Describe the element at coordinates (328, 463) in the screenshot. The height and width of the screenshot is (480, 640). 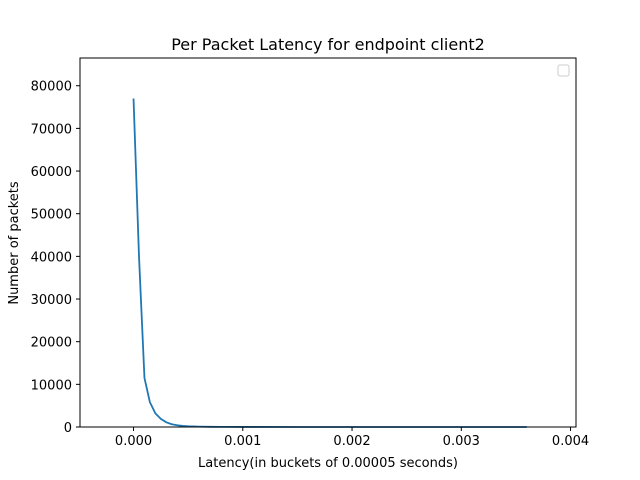
I see `x-axis-label: Latency(in buckets of 0.00005 seconds)` at that location.